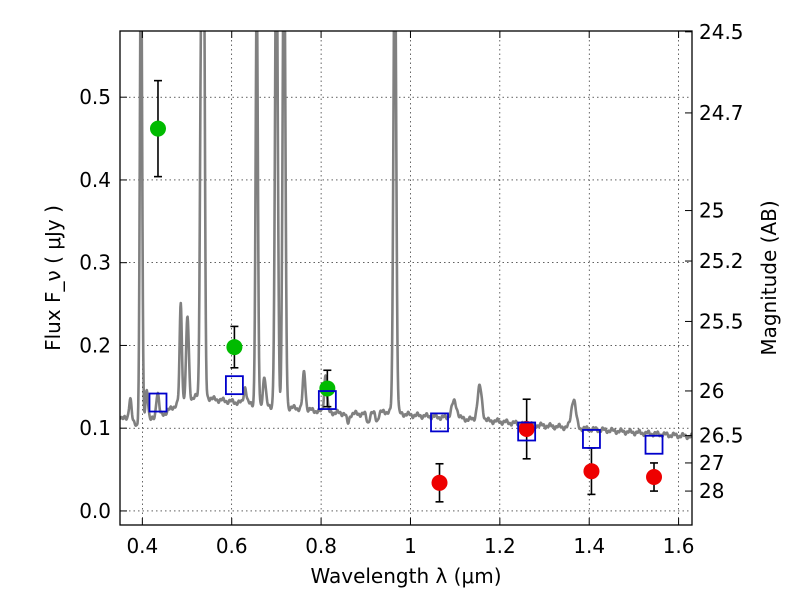  What do you see at coordinates (589, 546) in the screenshot?
I see `x-tick-label: 1.4` at bounding box center [589, 546].